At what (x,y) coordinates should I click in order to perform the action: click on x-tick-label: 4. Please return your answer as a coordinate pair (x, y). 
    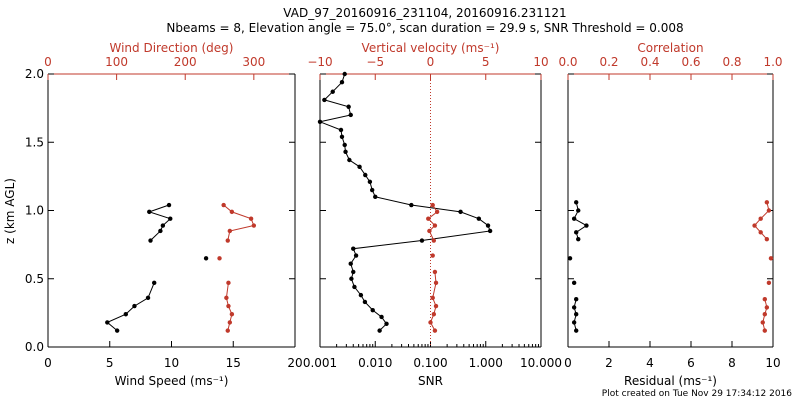
    Looking at the image, I should click on (650, 363).